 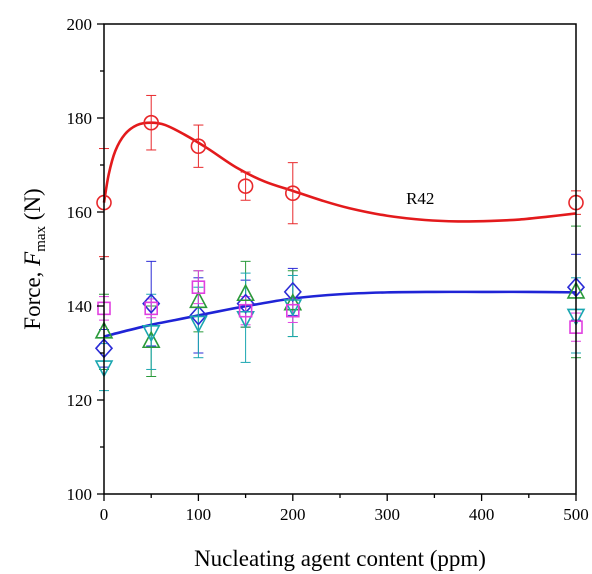 I want to click on x-tick-label: 500, so click(x=576, y=514).